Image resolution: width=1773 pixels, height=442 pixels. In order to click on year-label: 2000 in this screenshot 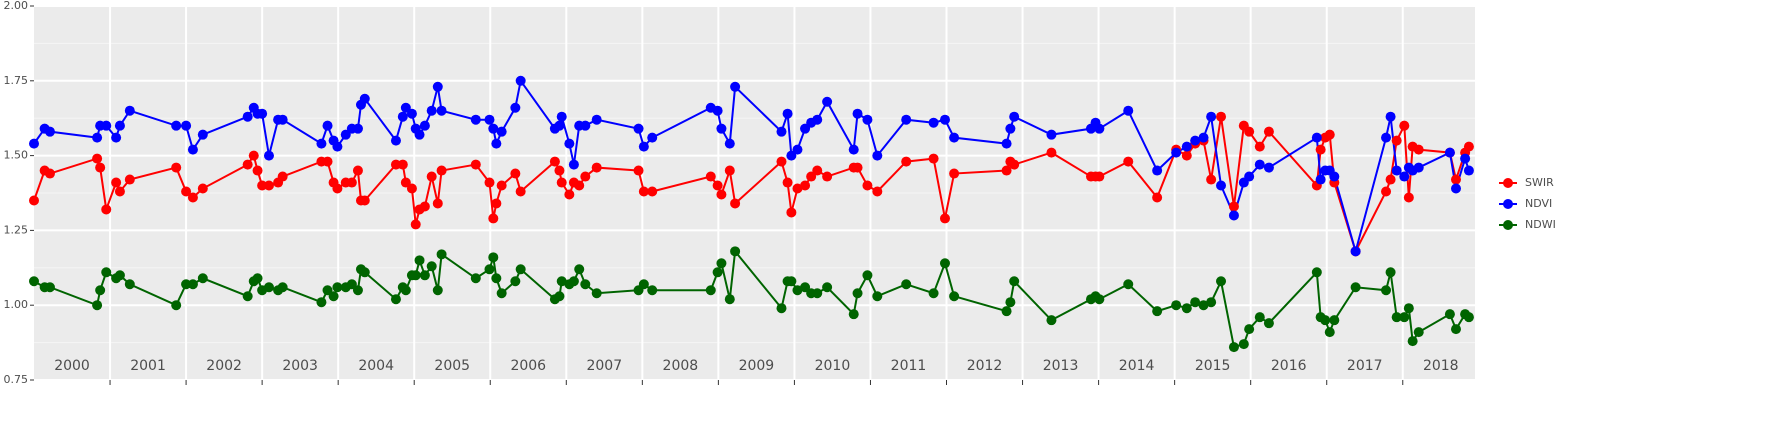, I will do `click(72, 366)`.